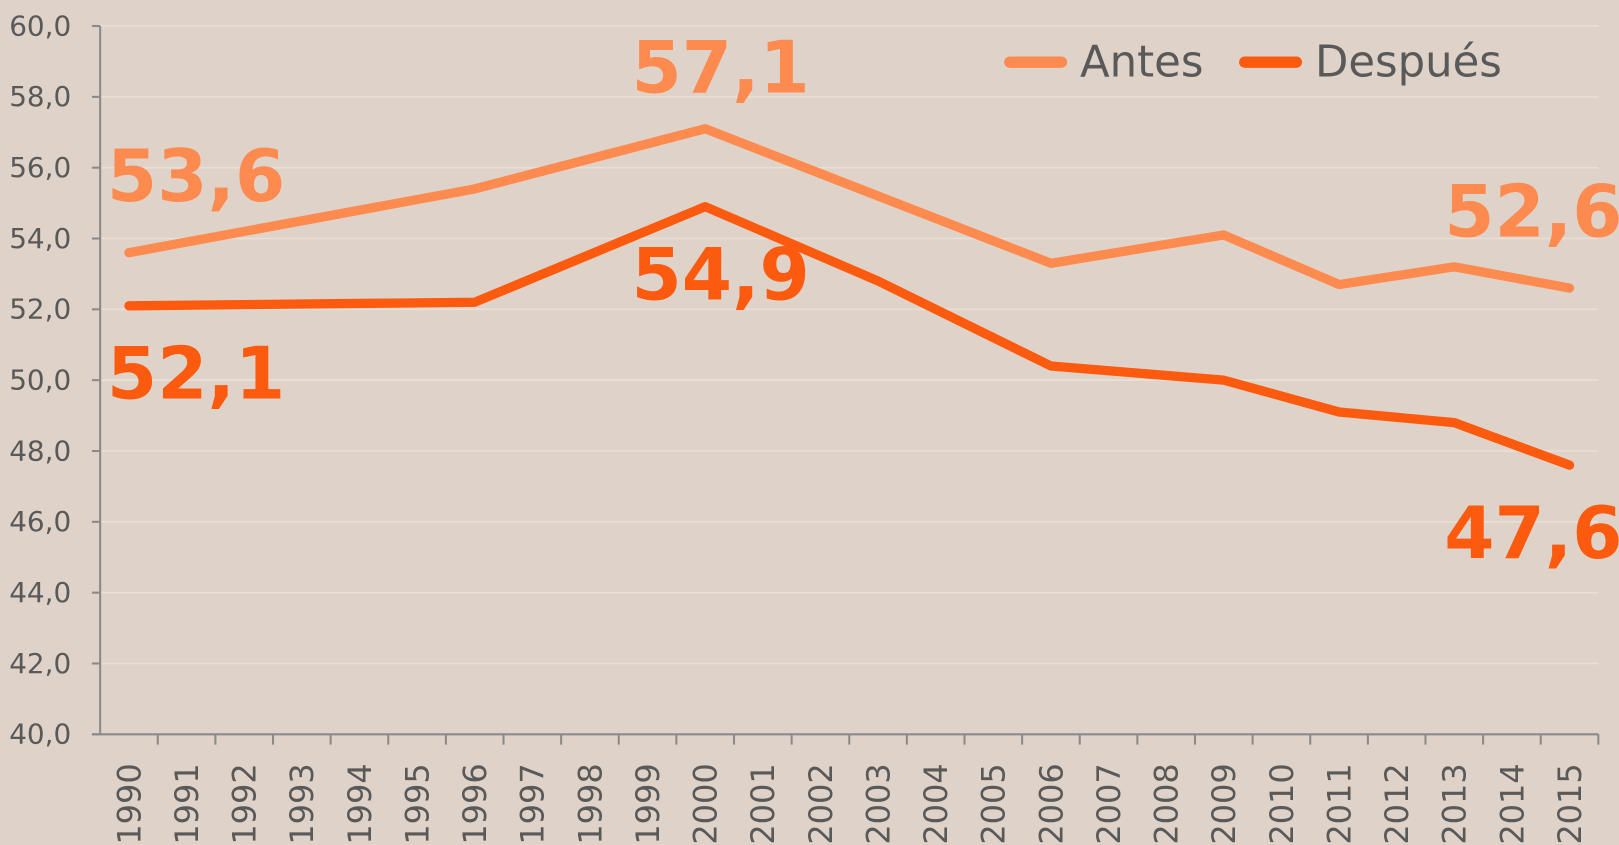  I want to click on y-tick-label: 46,0, so click(40, 521).